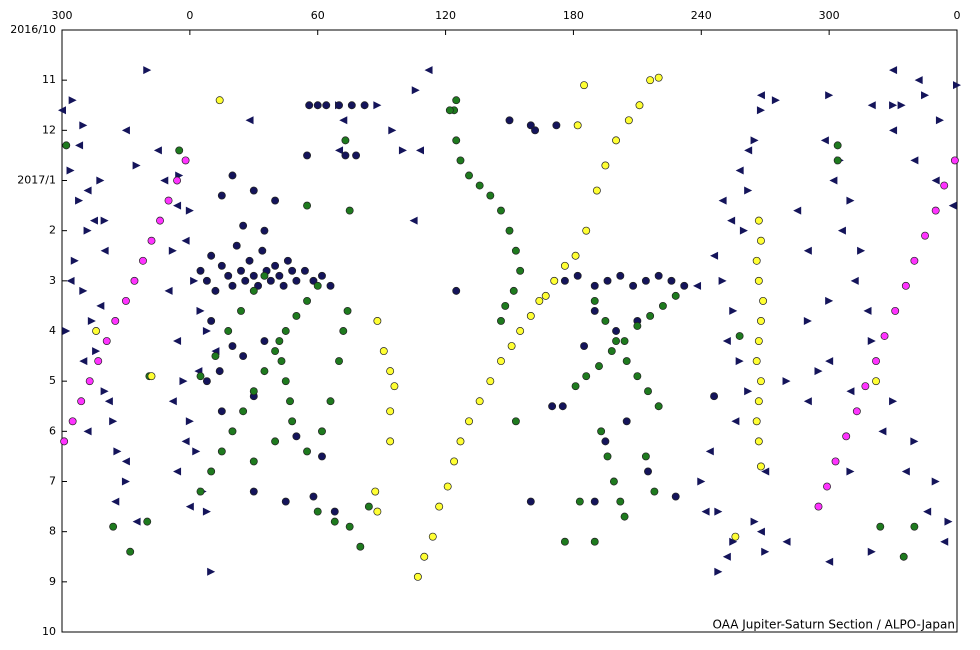  I want to click on y-tick-label: 2, so click(52, 230).